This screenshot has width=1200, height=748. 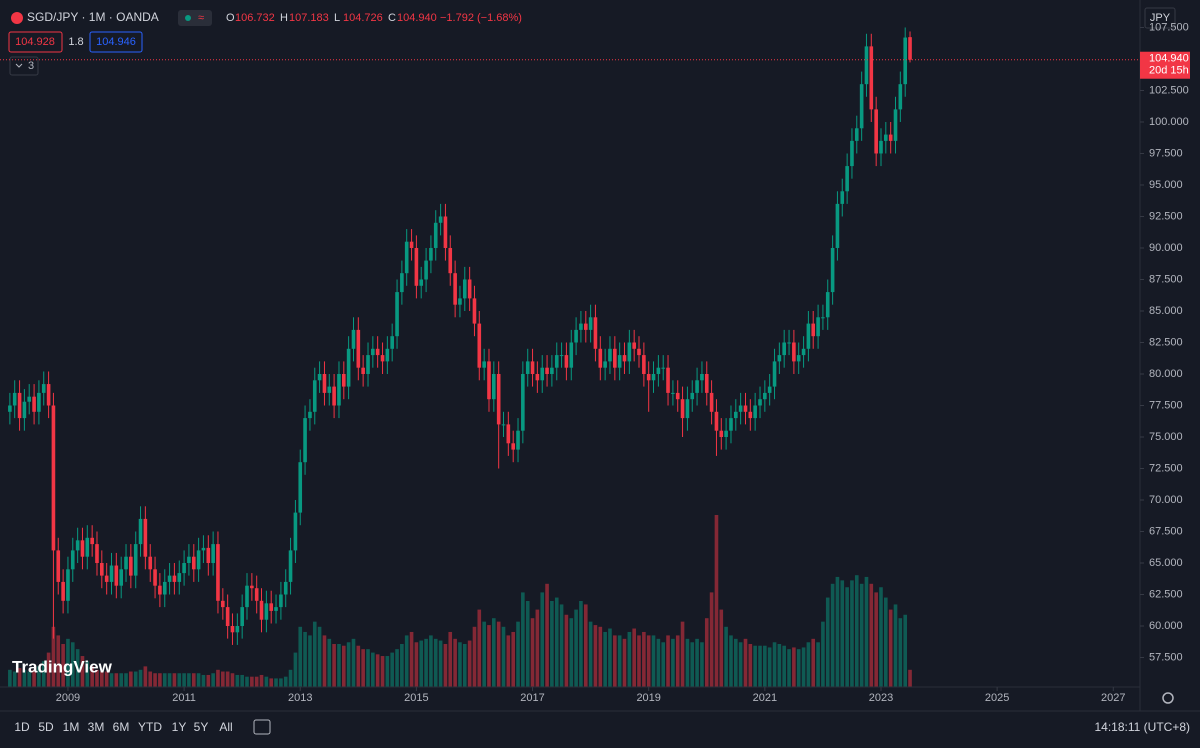 What do you see at coordinates (150, 727) in the screenshot?
I see `range-button: YTD` at bounding box center [150, 727].